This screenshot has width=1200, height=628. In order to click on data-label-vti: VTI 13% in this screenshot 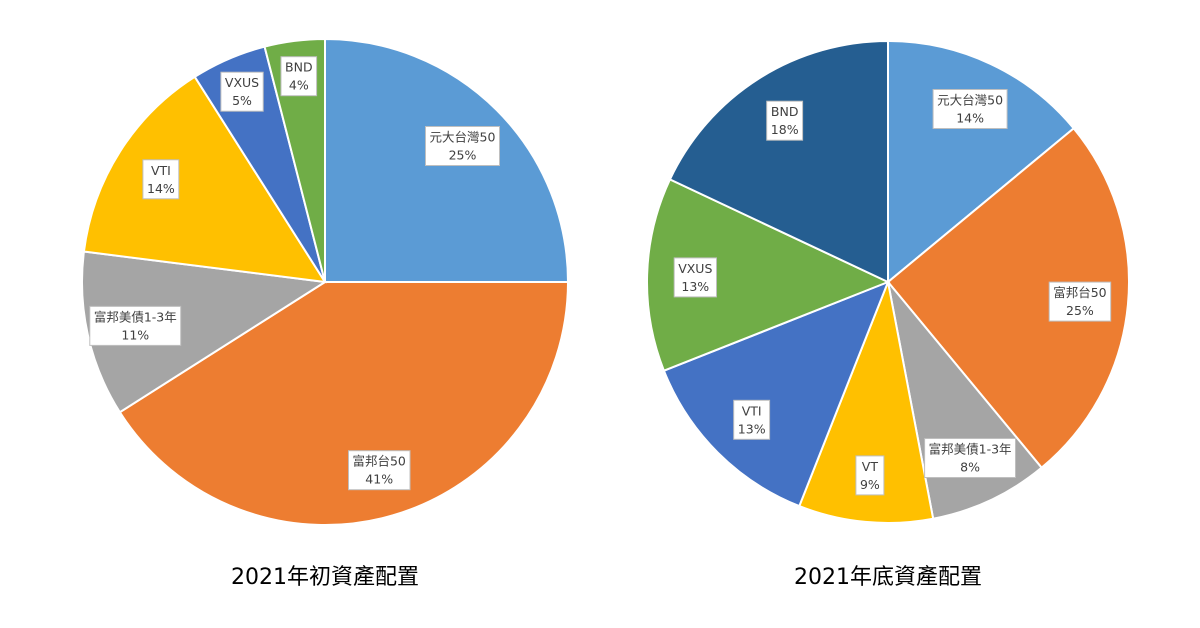, I will do `click(752, 419)`.